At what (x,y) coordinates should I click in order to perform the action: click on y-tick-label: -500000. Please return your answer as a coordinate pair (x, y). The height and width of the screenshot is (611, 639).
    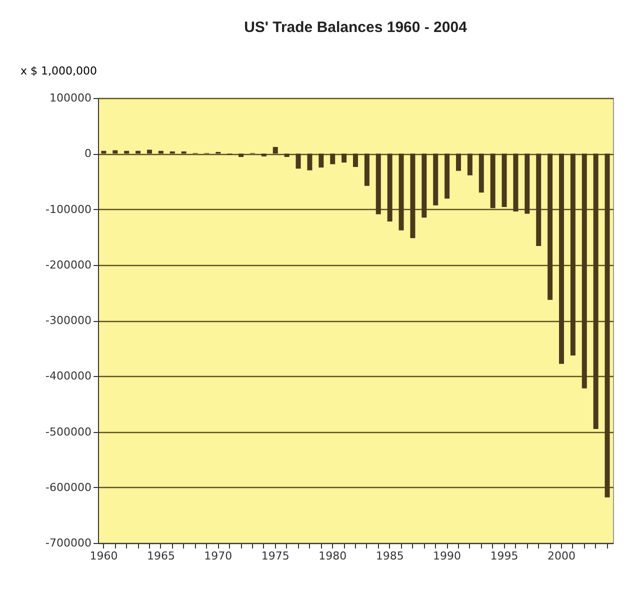
    Looking at the image, I should click on (69, 431).